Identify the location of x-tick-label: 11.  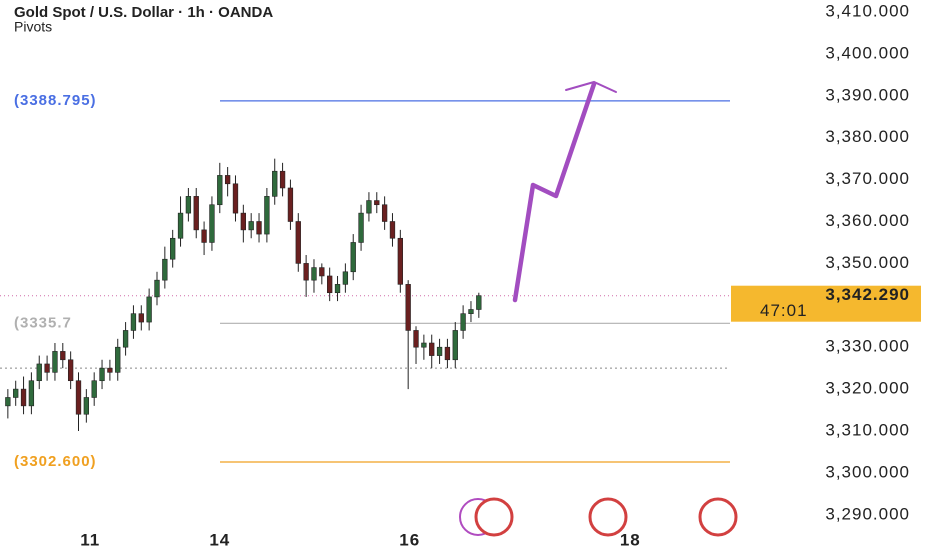
(90, 539).